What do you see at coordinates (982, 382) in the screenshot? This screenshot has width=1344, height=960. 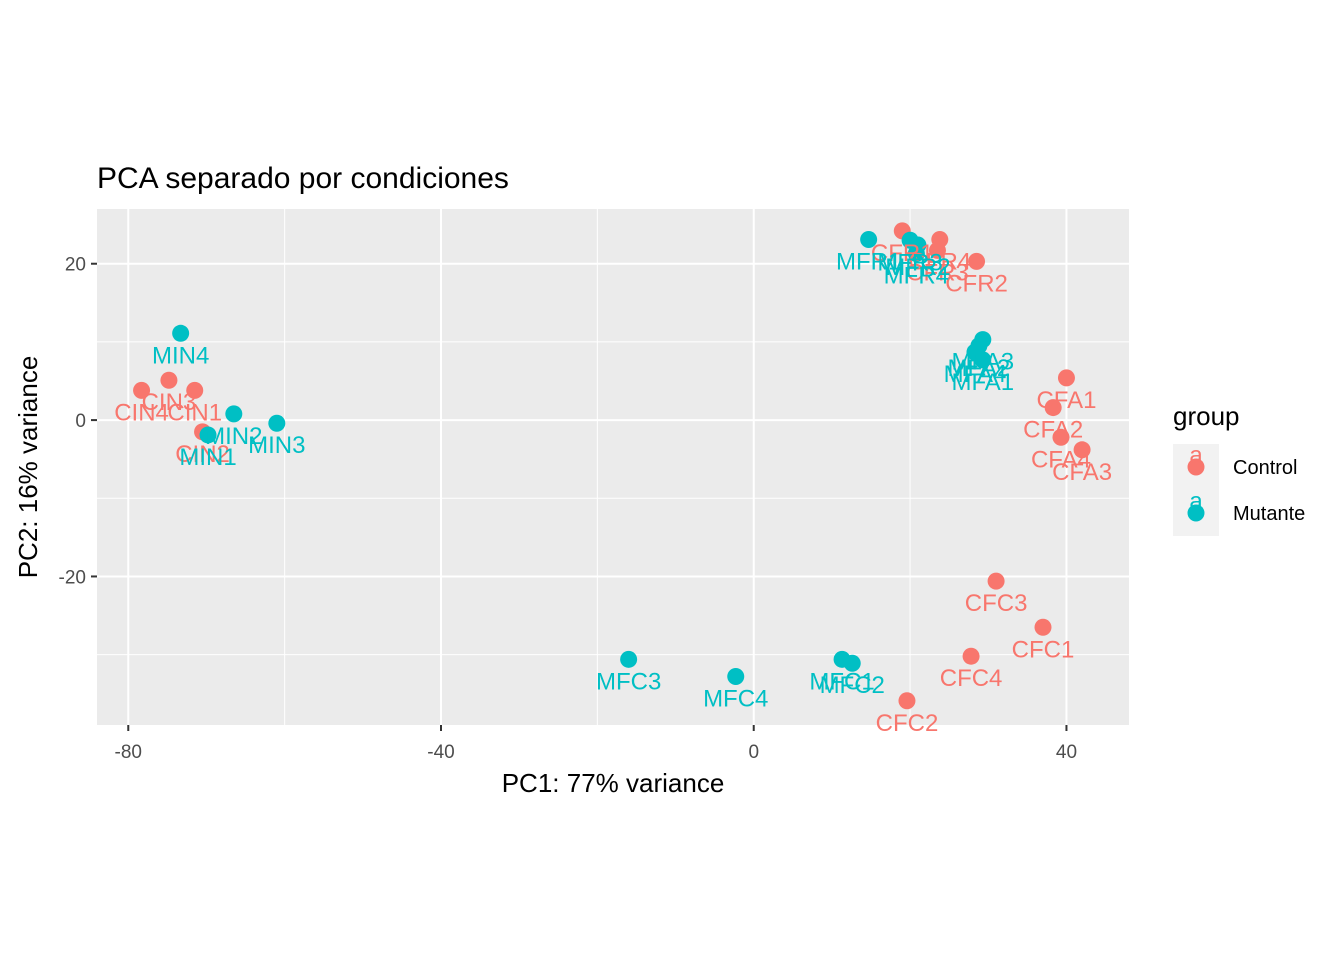 I see `point-label: MFA1` at bounding box center [982, 382].